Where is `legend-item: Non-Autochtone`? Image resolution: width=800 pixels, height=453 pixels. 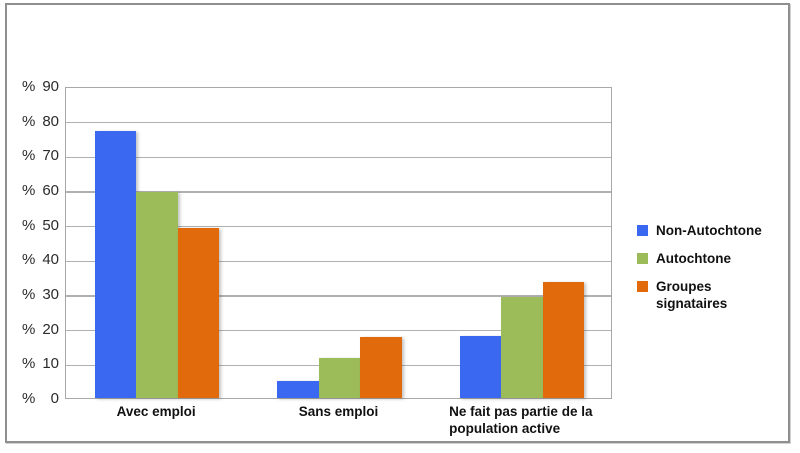 legend-item: Non-Autochtone is located at coordinates (699, 230).